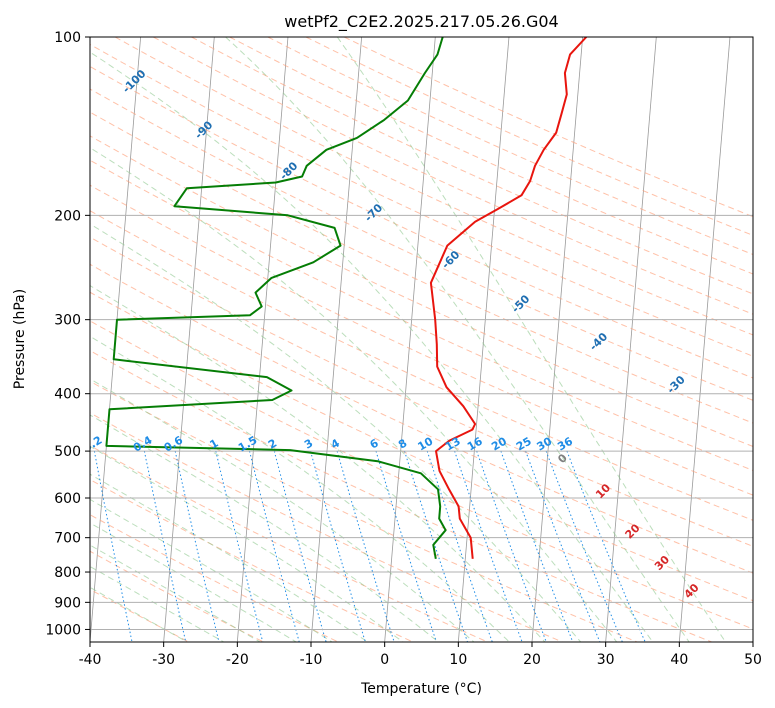 This screenshot has height=708, width=775. What do you see at coordinates (676, 384) in the screenshot?
I see `dry-adiabat-label: -30` at bounding box center [676, 384].